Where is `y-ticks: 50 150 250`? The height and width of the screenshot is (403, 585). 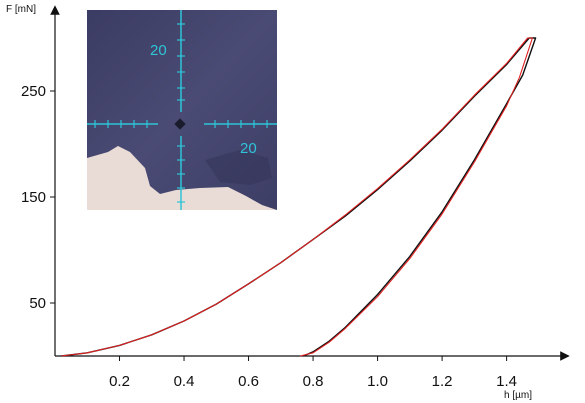 y-ticks: 50 150 250 is located at coordinates (38, 197).